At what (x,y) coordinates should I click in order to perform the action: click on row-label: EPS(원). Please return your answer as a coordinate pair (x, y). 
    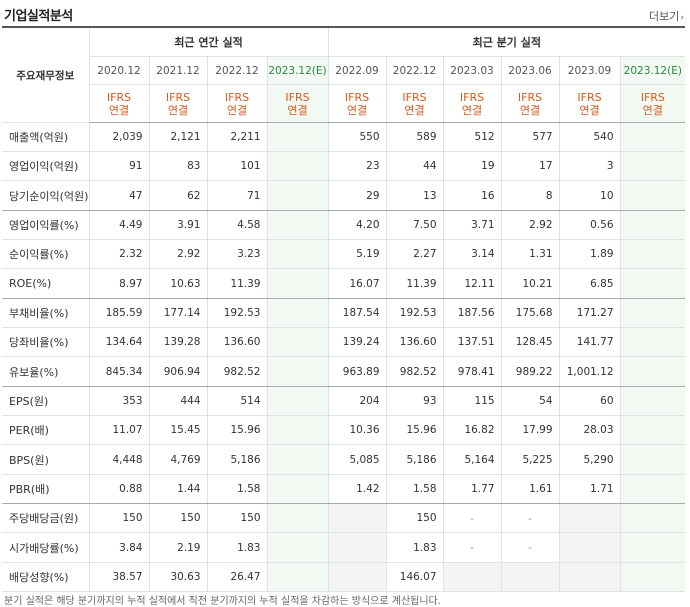
    Looking at the image, I should click on (46, 401).